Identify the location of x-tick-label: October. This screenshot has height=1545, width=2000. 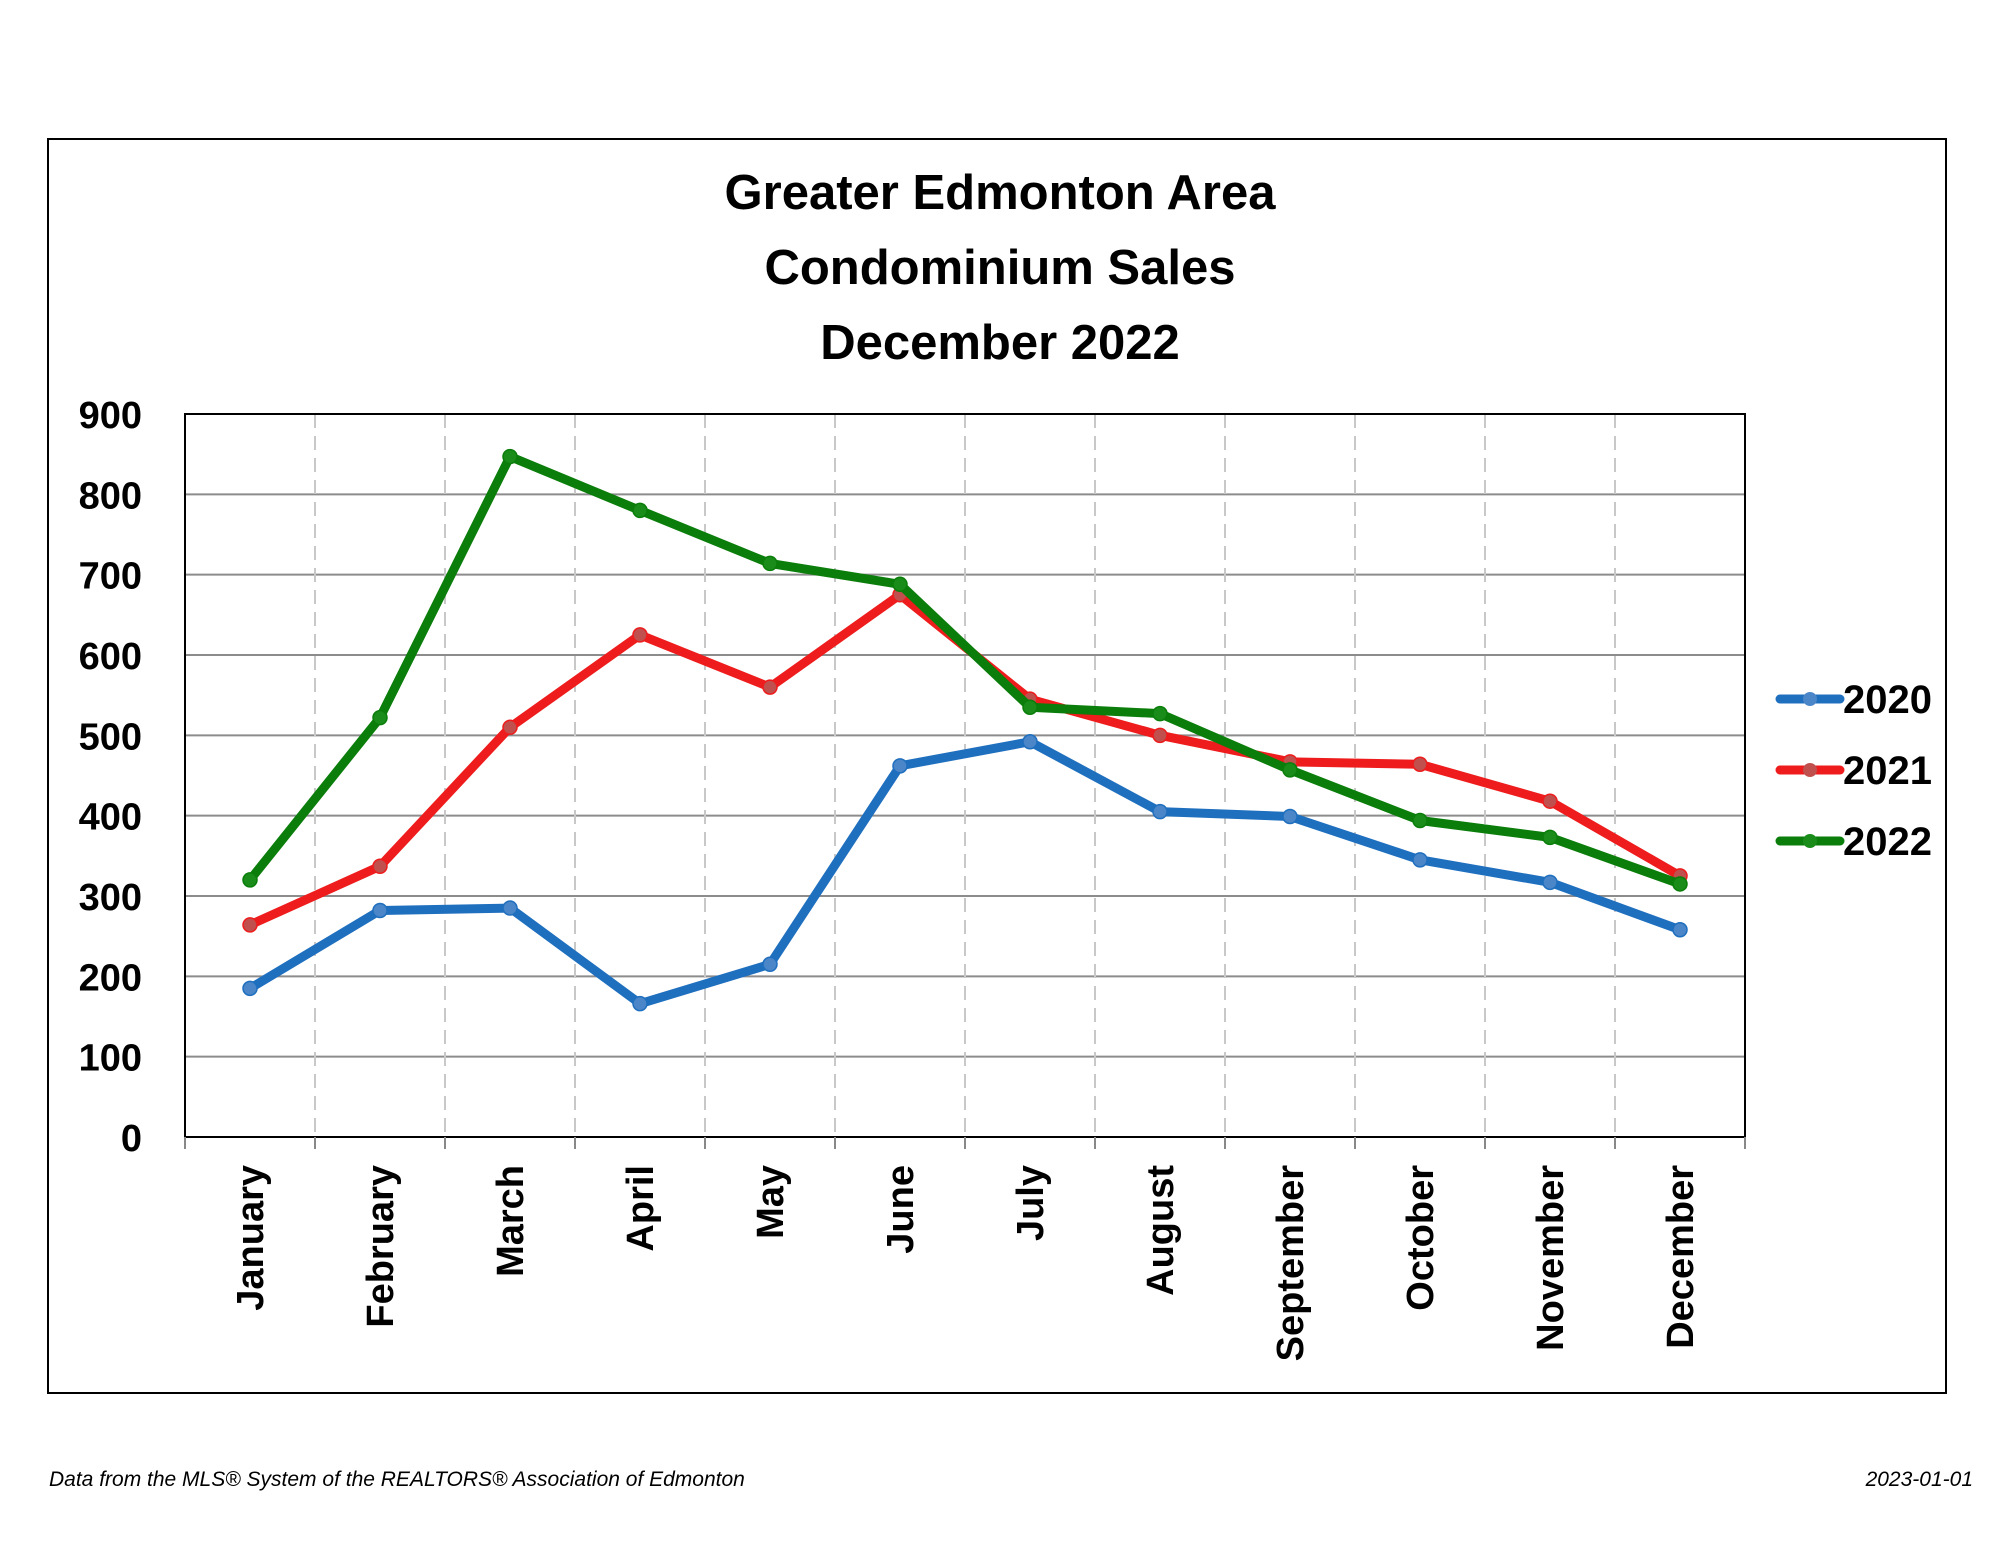
(1421, 1238).